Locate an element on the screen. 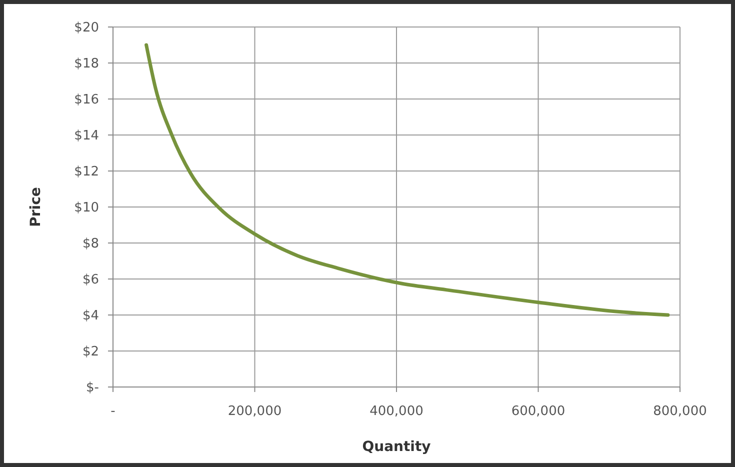 Image resolution: width=735 pixels, height=467 pixels. x-tick-label: 200,000 is located at coordinates (255, 411).